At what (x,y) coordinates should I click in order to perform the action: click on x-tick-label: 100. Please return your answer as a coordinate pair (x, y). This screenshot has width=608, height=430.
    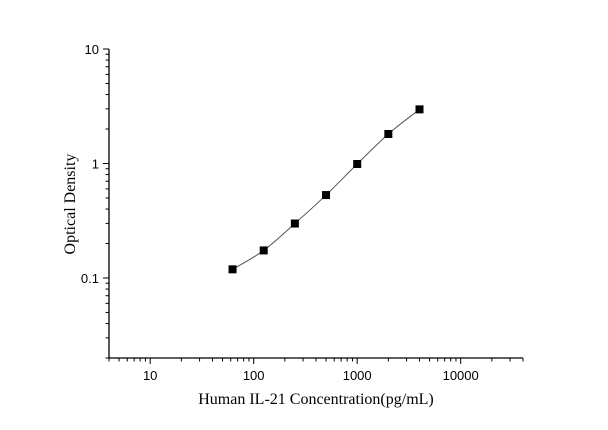
    Looking at the image, I should click on (254, 375).